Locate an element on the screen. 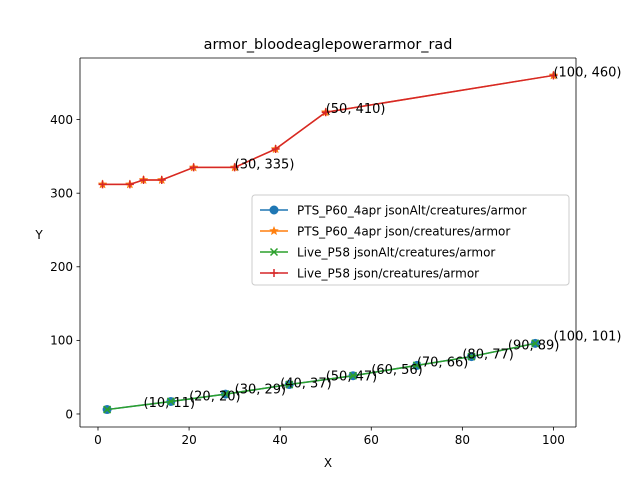 This screenshot has width=640, height=480. x-axis-label: X is located at coordinates (328, 463).